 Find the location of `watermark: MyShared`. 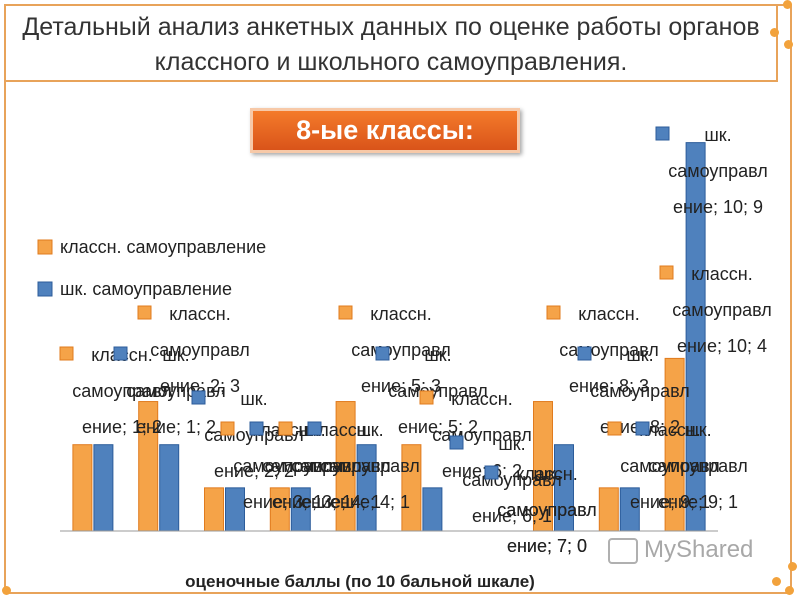

watermark: MyShared is located at coordinates (699, 549).